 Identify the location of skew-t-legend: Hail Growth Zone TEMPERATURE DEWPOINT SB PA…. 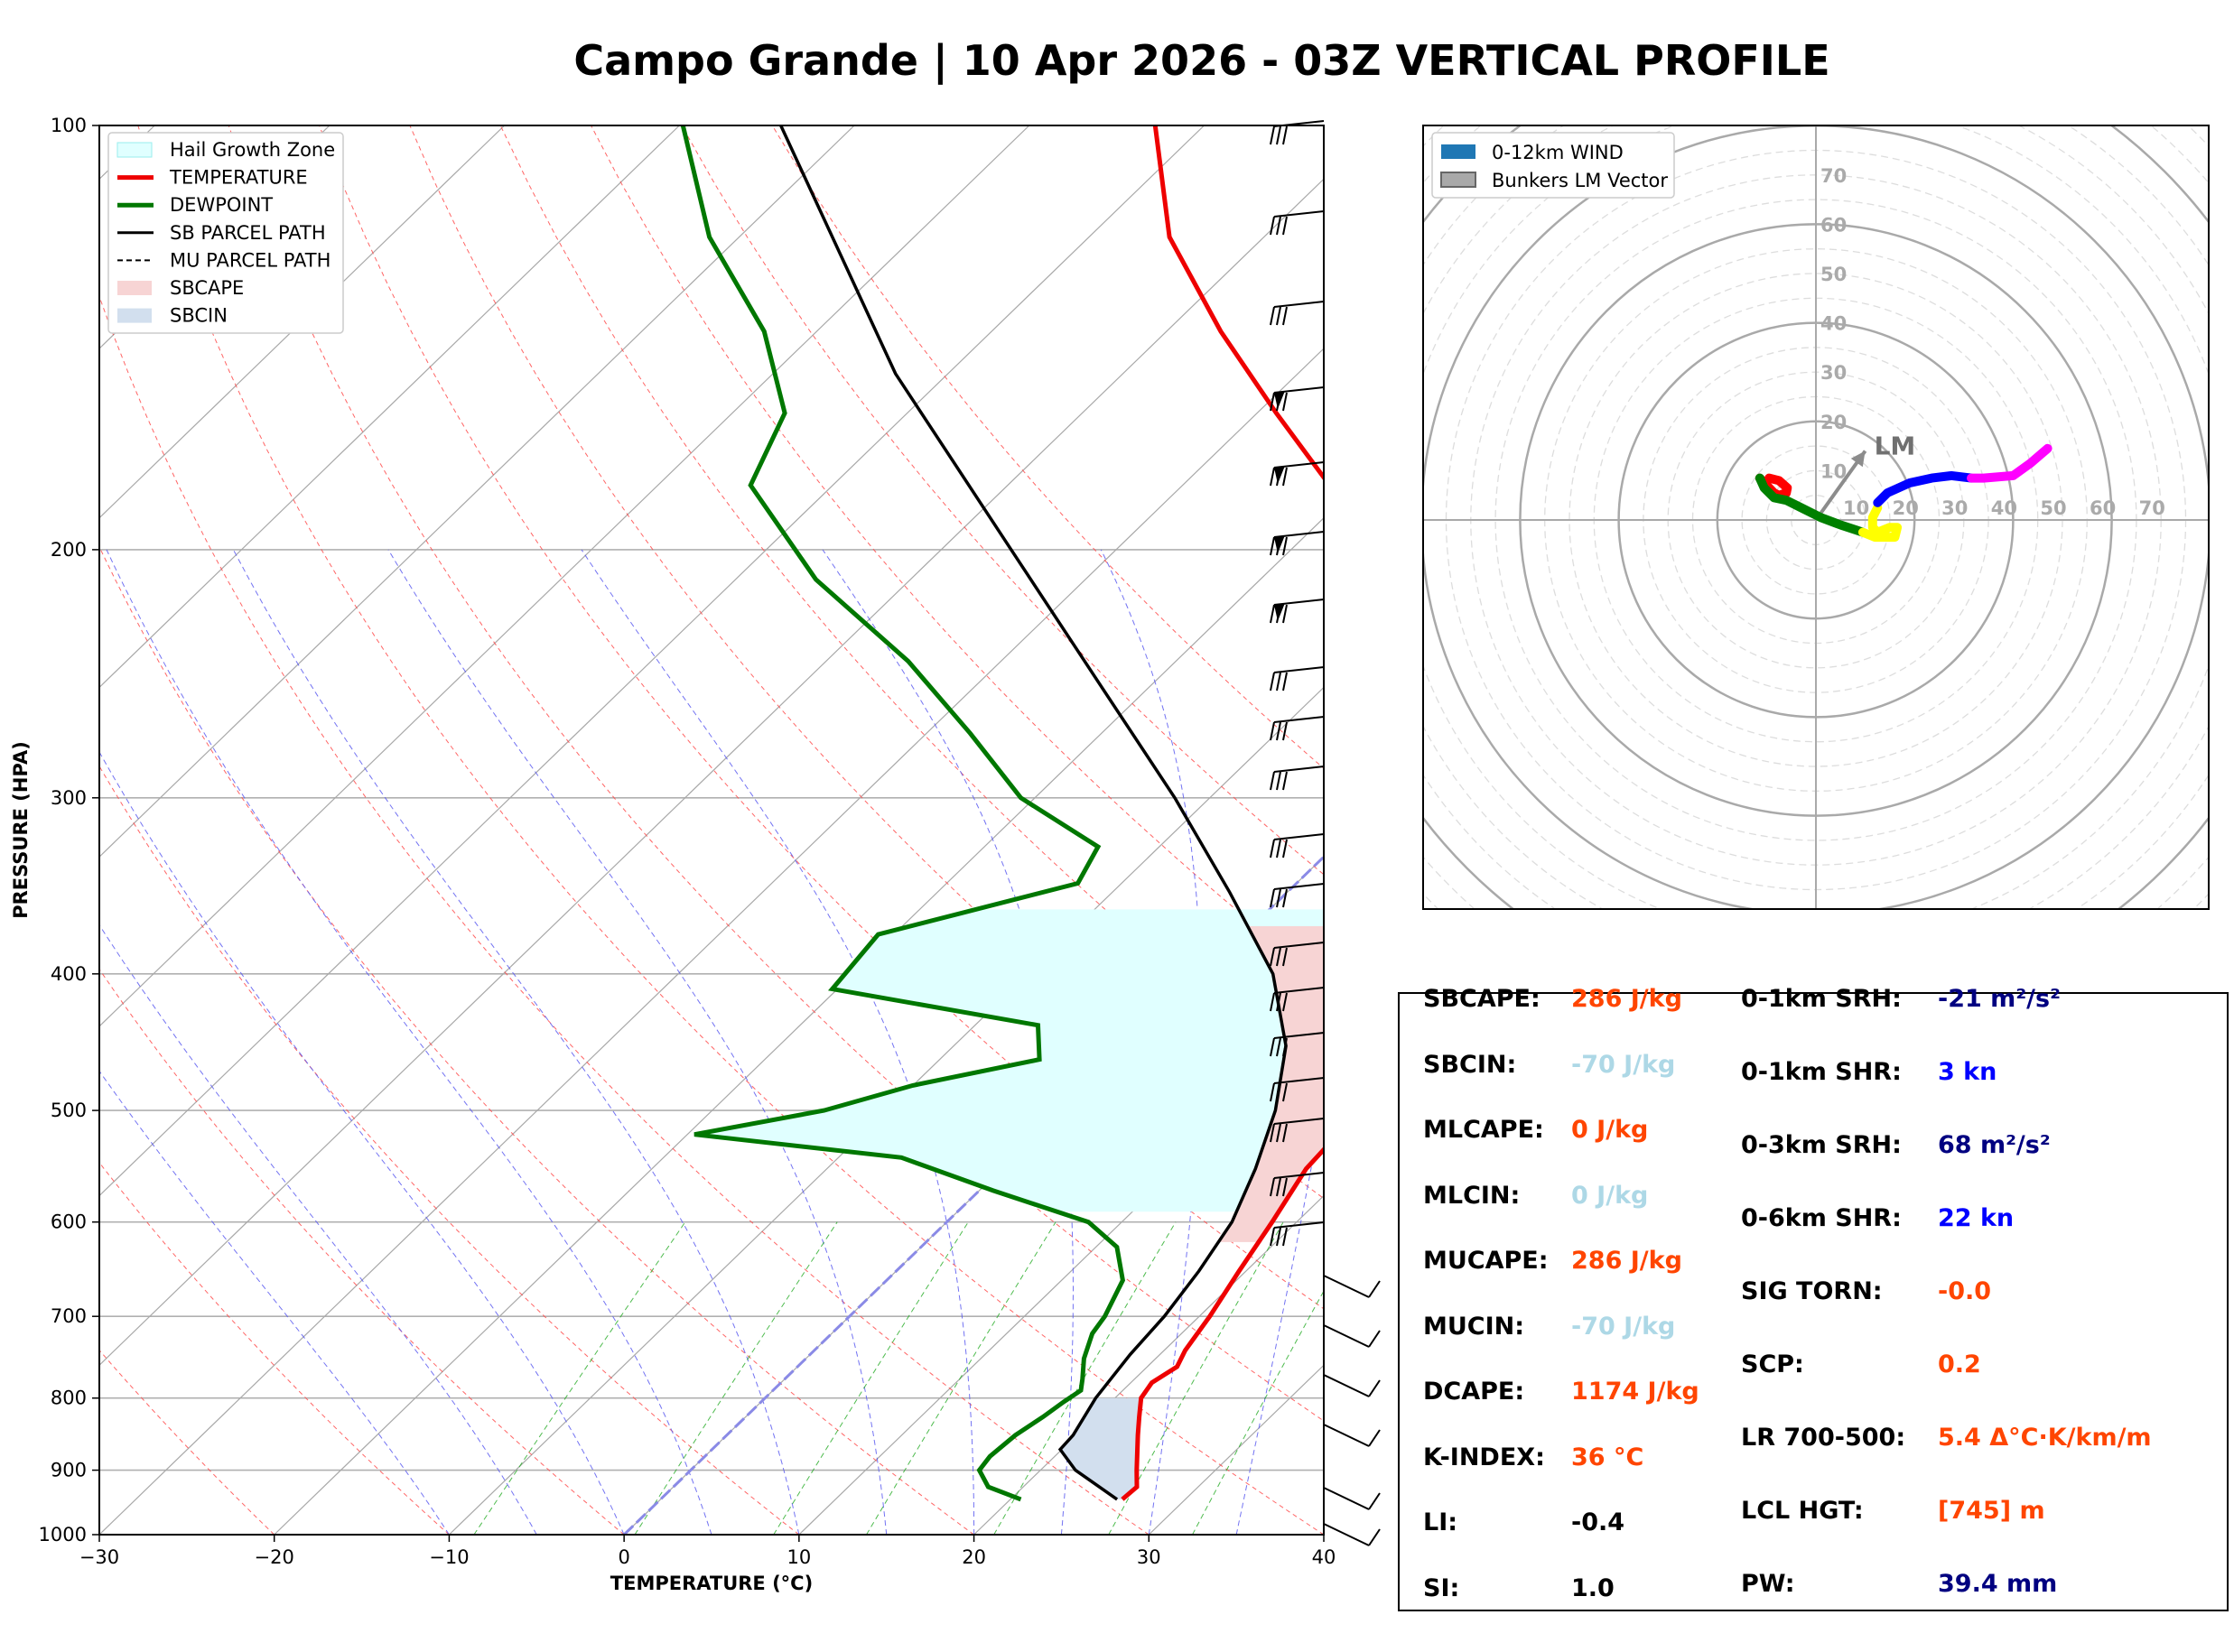
(225, 233).